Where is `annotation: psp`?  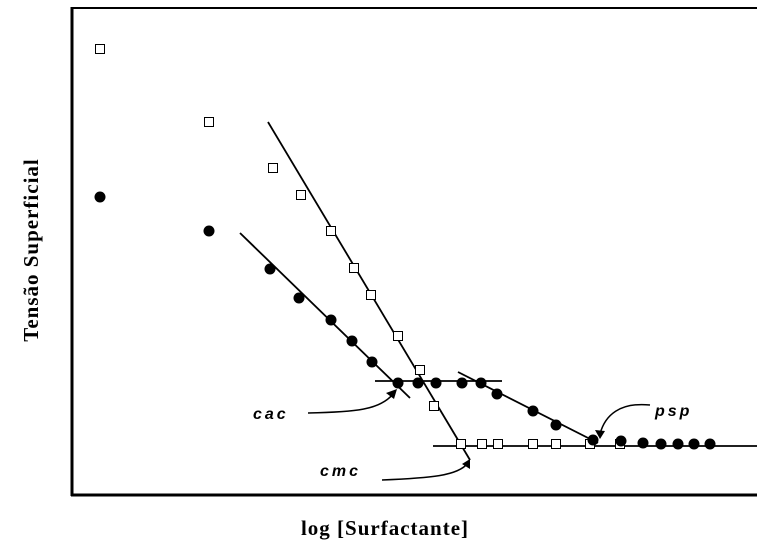 annotation: psp is located at coordinates (673, 411).